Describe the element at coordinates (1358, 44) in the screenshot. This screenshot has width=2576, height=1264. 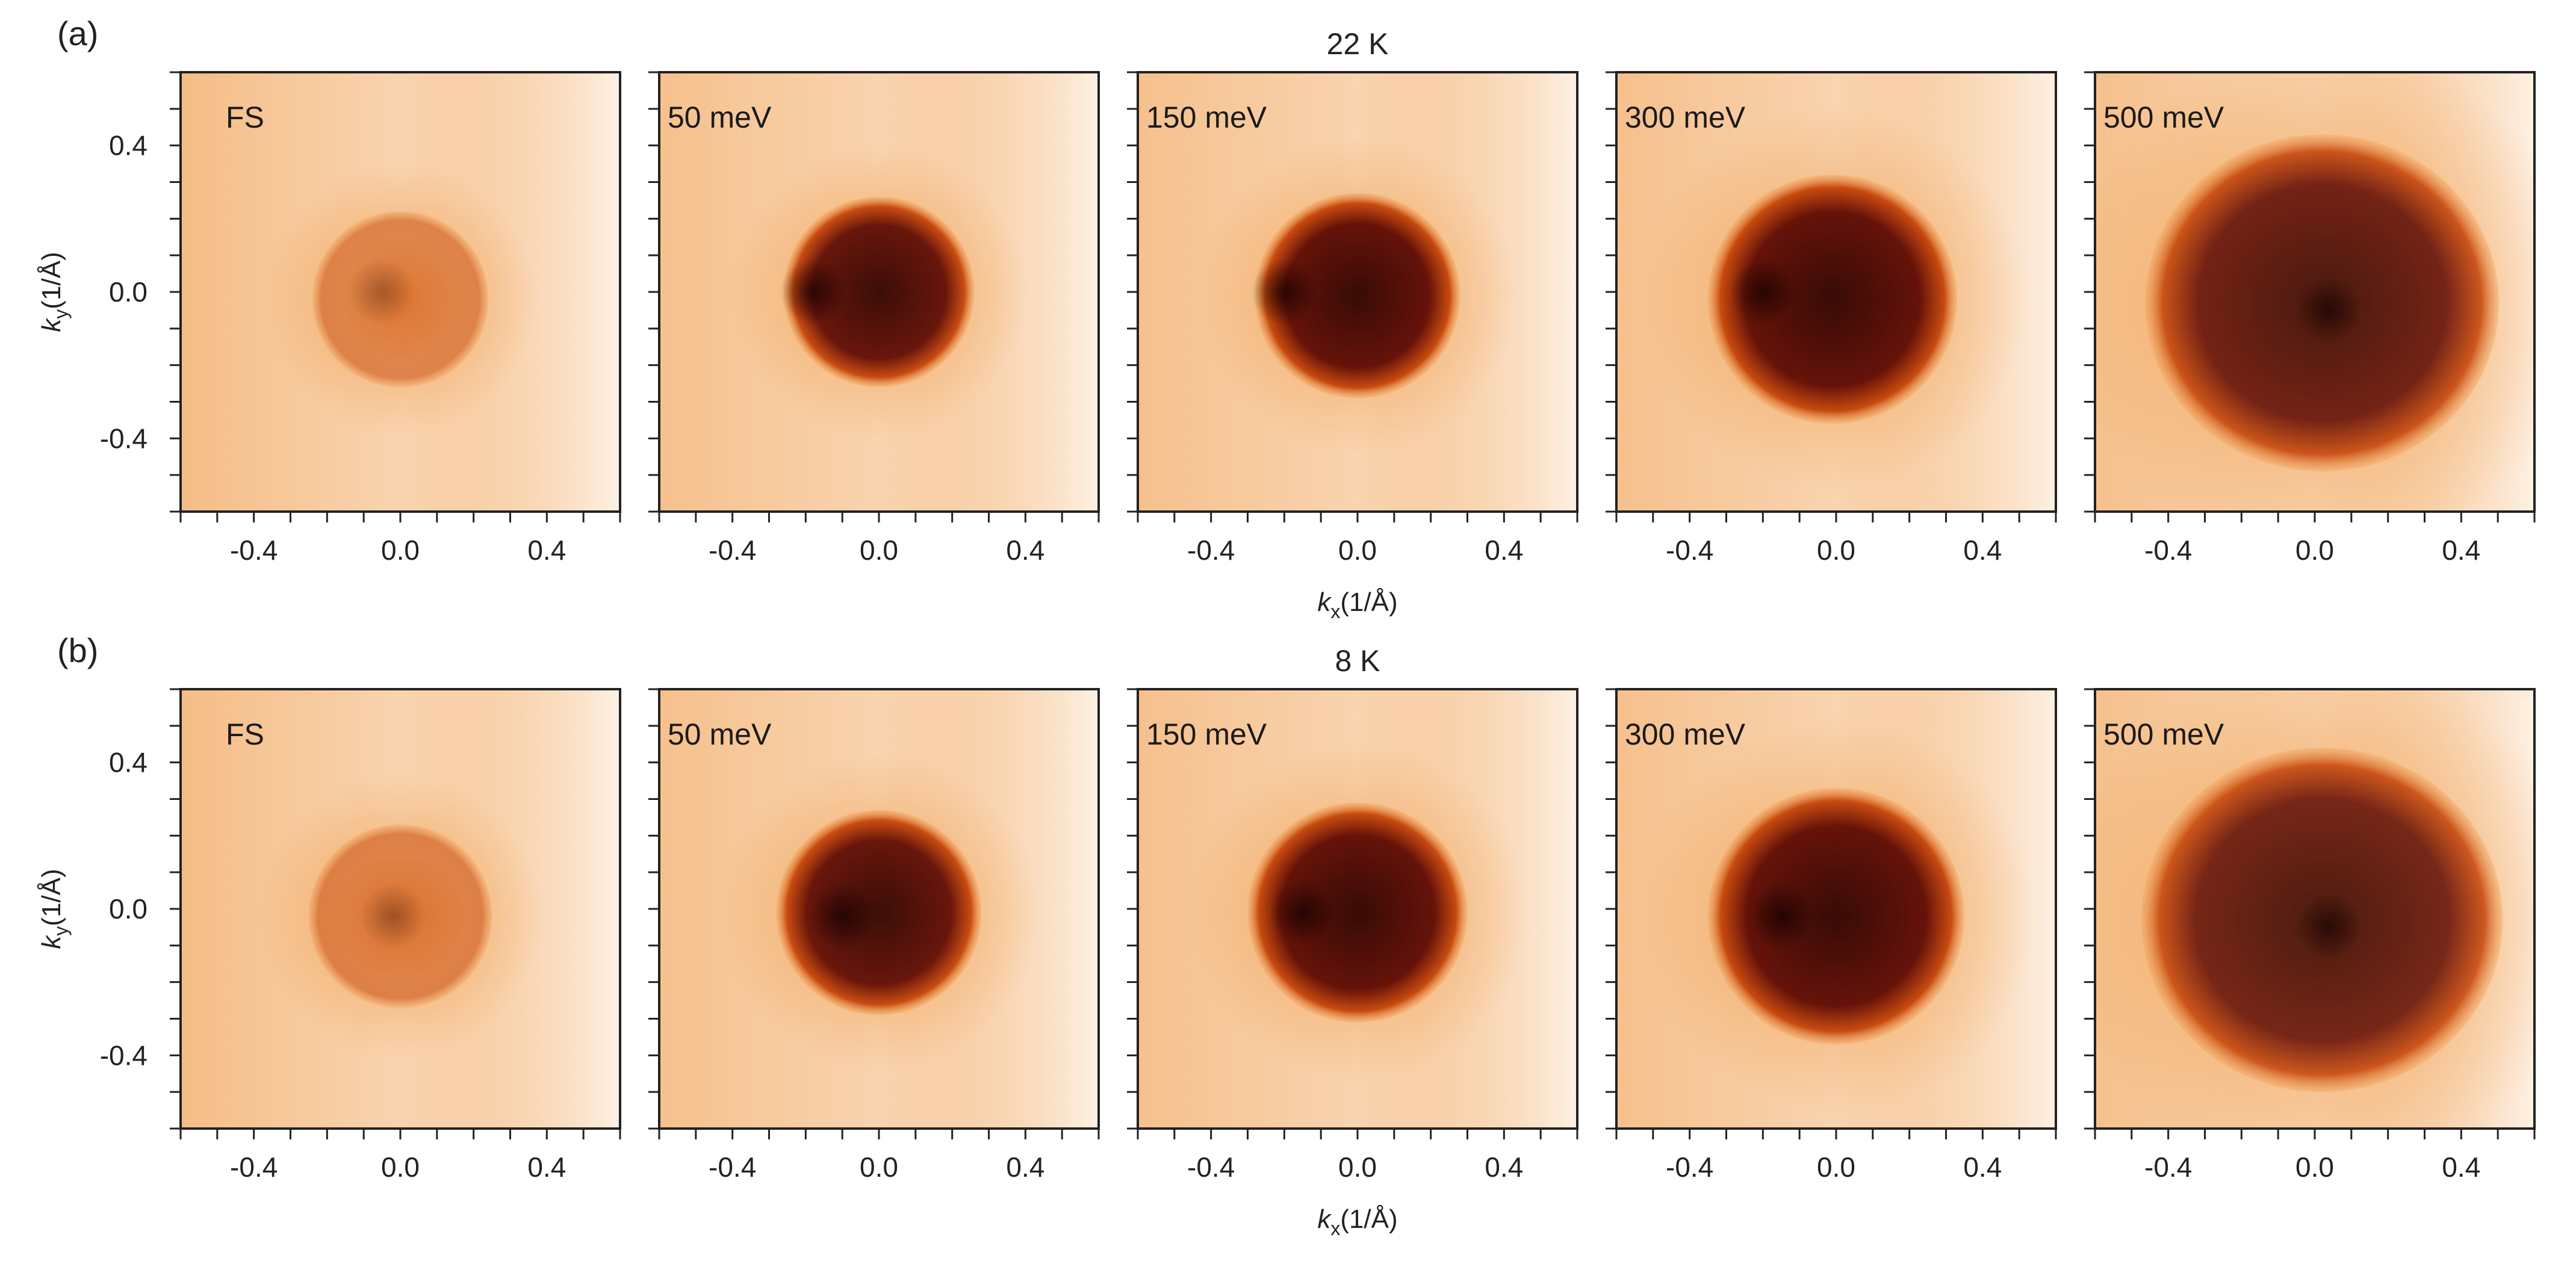
I see `row-title: 22 K` at that location.